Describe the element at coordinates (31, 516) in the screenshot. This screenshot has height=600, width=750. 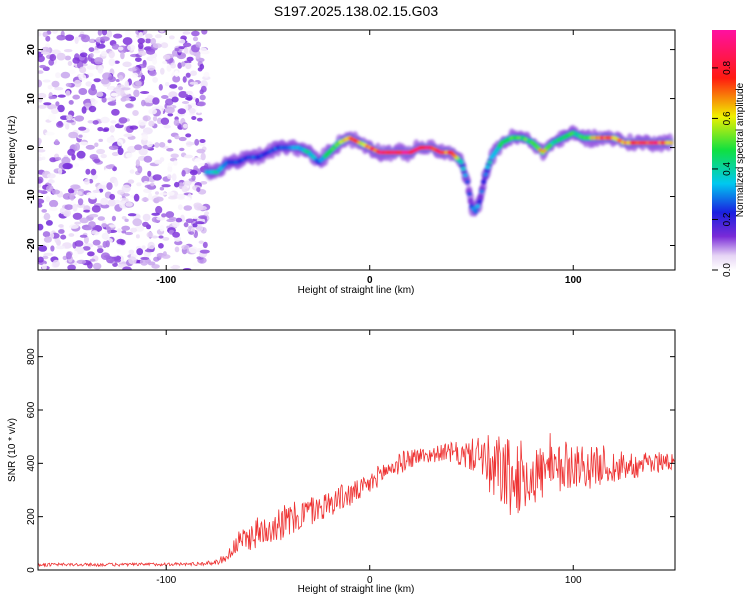
I see `y-tick-label: 200` at that location.